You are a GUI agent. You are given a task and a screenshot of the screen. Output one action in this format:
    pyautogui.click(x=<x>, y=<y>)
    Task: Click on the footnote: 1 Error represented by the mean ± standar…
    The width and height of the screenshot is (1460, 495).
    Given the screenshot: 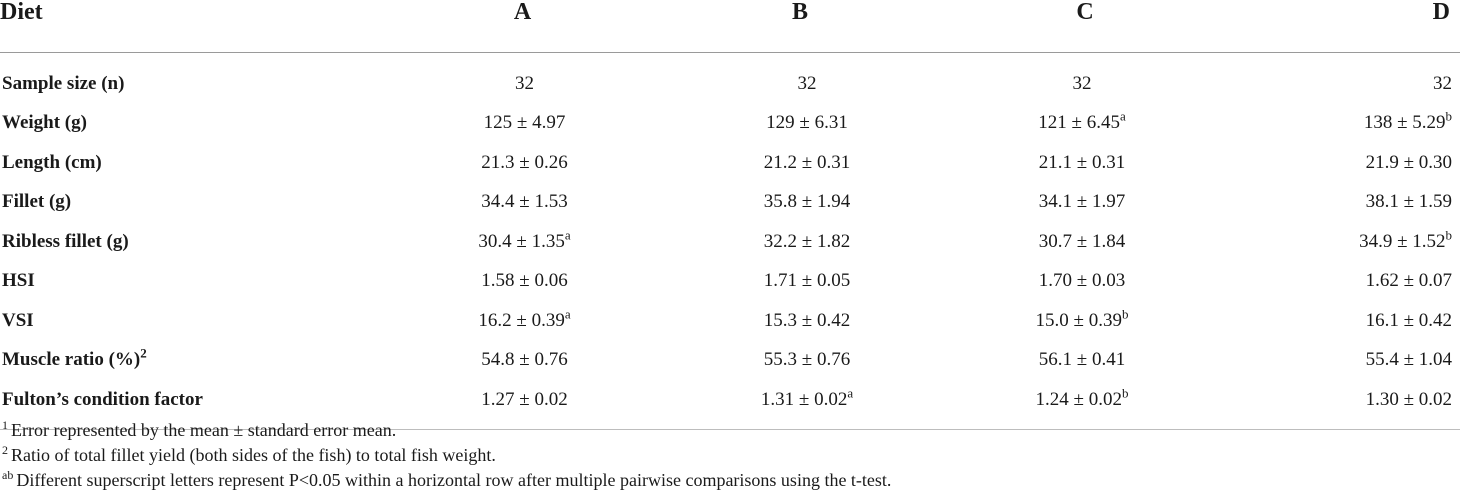 What is the action you would take?
    pyautogui.click(x=730, y=430)
    